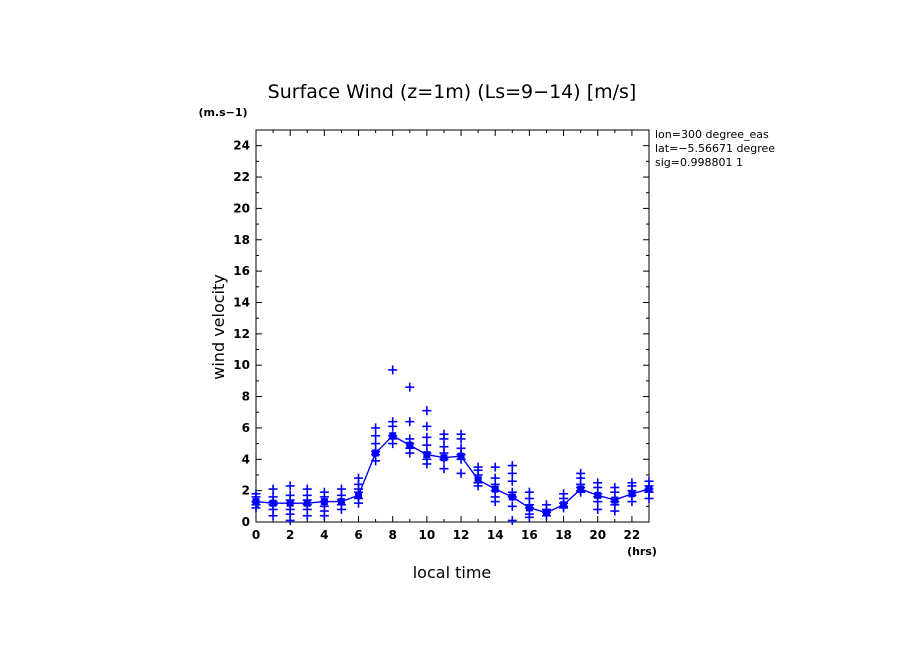  Describe the element at coordinates (218, 326) in the screenshot. I see `y-axis-label: wind velocity` at that location.